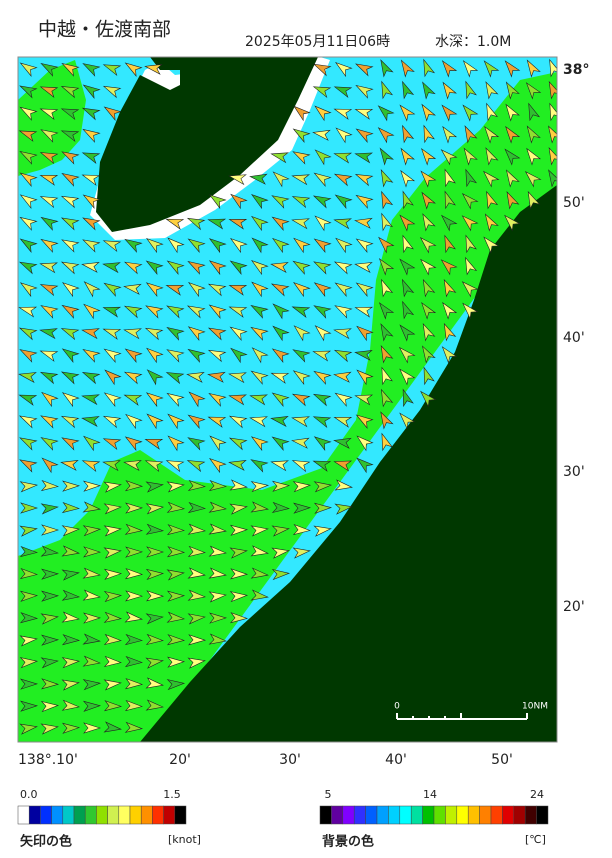  I want to click on legend-title: 矢印の色, so click(46, 842).